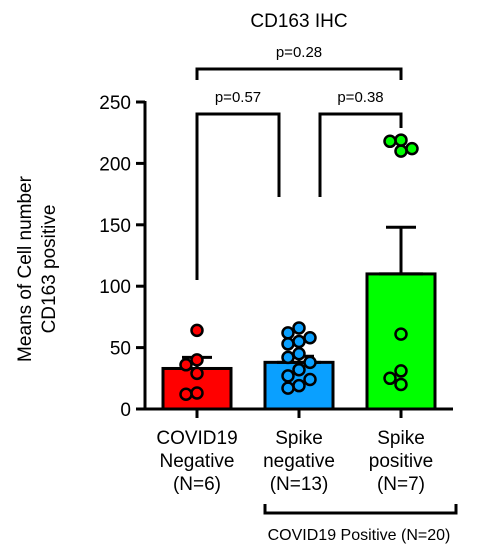 Image resolution: width=483 pixels, height=555 pixels. What do you see at coordinates (115, 226) in the screenshot?
I see `y-tick-label-3: 150` at bounding box center [115, 226].